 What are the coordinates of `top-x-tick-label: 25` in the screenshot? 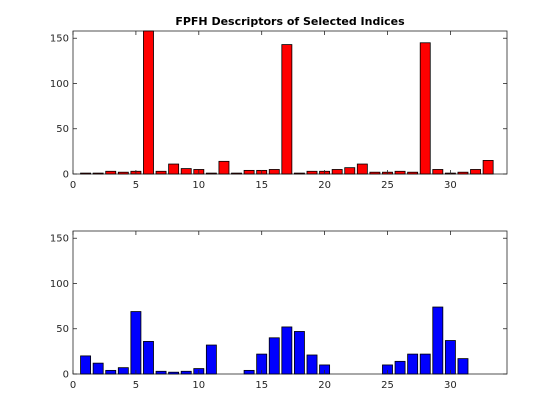 It's located at (387, 185).